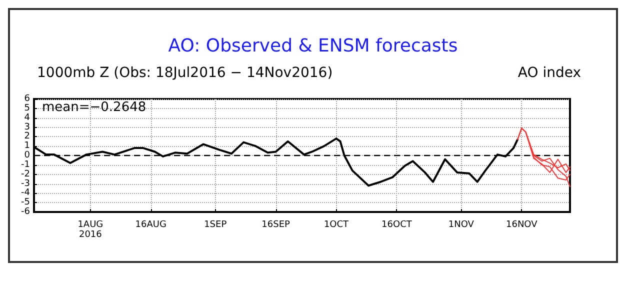 This screenshot has height=283, width=626. I want to click on y-tick-label: -4, so click(25, 193).